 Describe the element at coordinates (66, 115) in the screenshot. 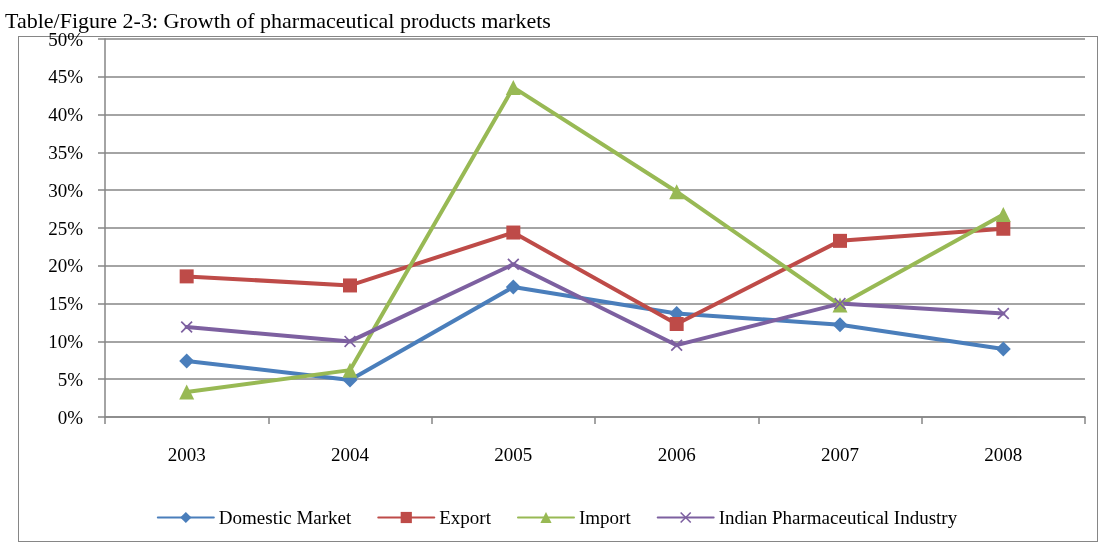

I see `y-tick-label: 40%` at that location.